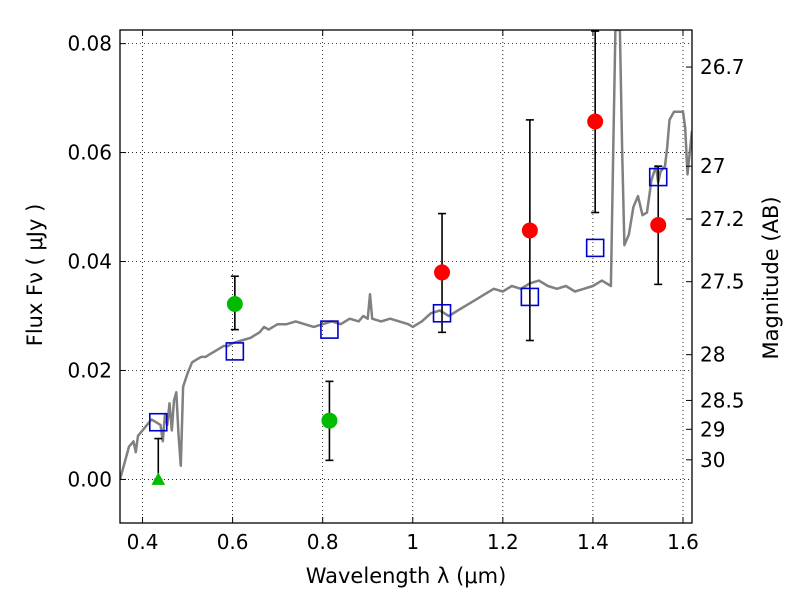  Describe the element at coordinates (683, 542) in the screenshot. I see `x-tick-label: 1.6` at that location.